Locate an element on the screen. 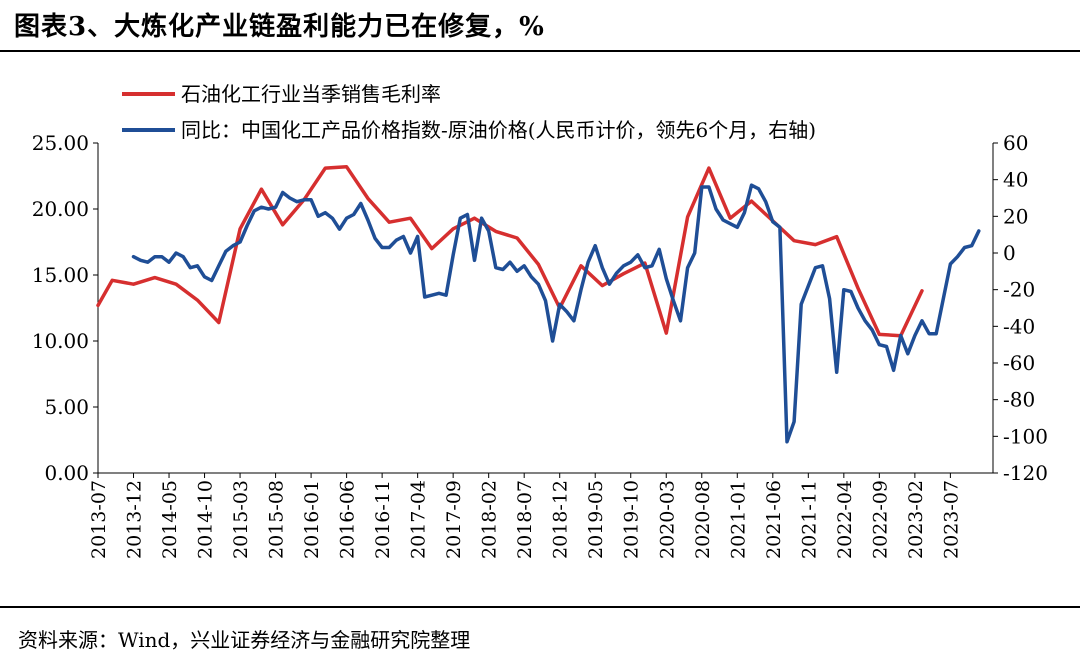 Image resolution: width=1080 pixels, height=663 pixels. x-tick-label: 2019-10 is located at coordinates (632, 519).